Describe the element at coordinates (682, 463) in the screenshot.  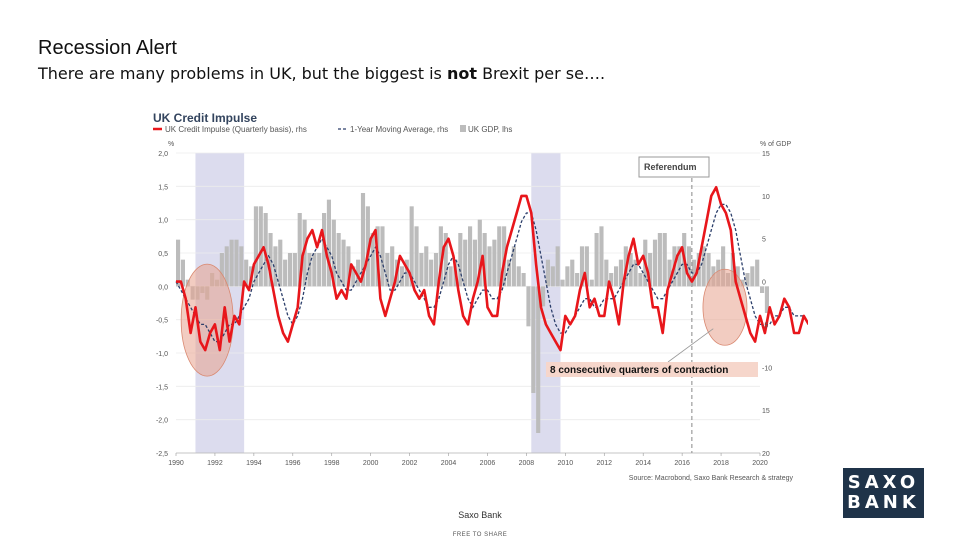
I see `x-tick-label: 2016` at that location.